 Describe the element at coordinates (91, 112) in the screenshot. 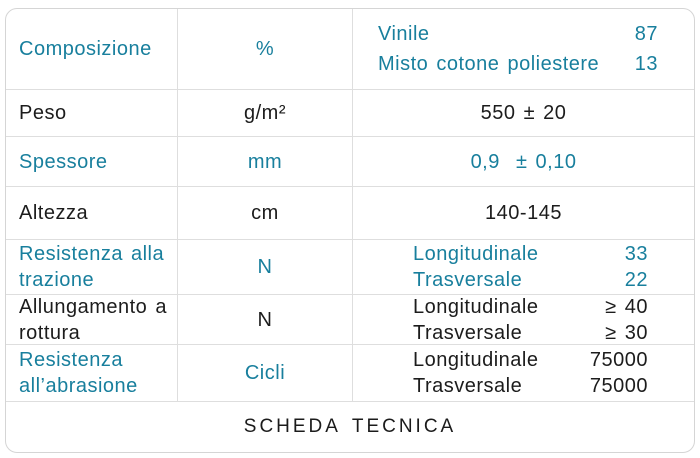

I see `row-peso-label: Peso` at that location.